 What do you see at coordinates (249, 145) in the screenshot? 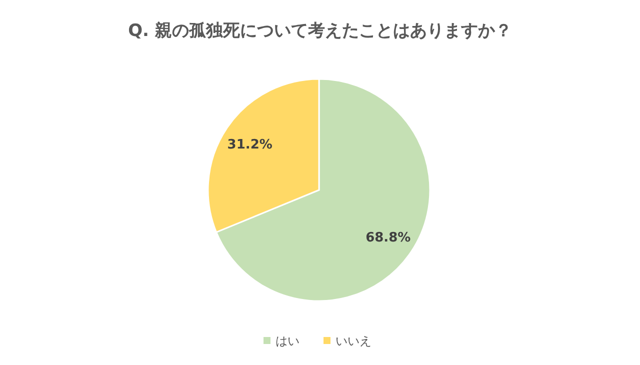
I see `data-label: 31.2%` at bounding box center [249, 145].